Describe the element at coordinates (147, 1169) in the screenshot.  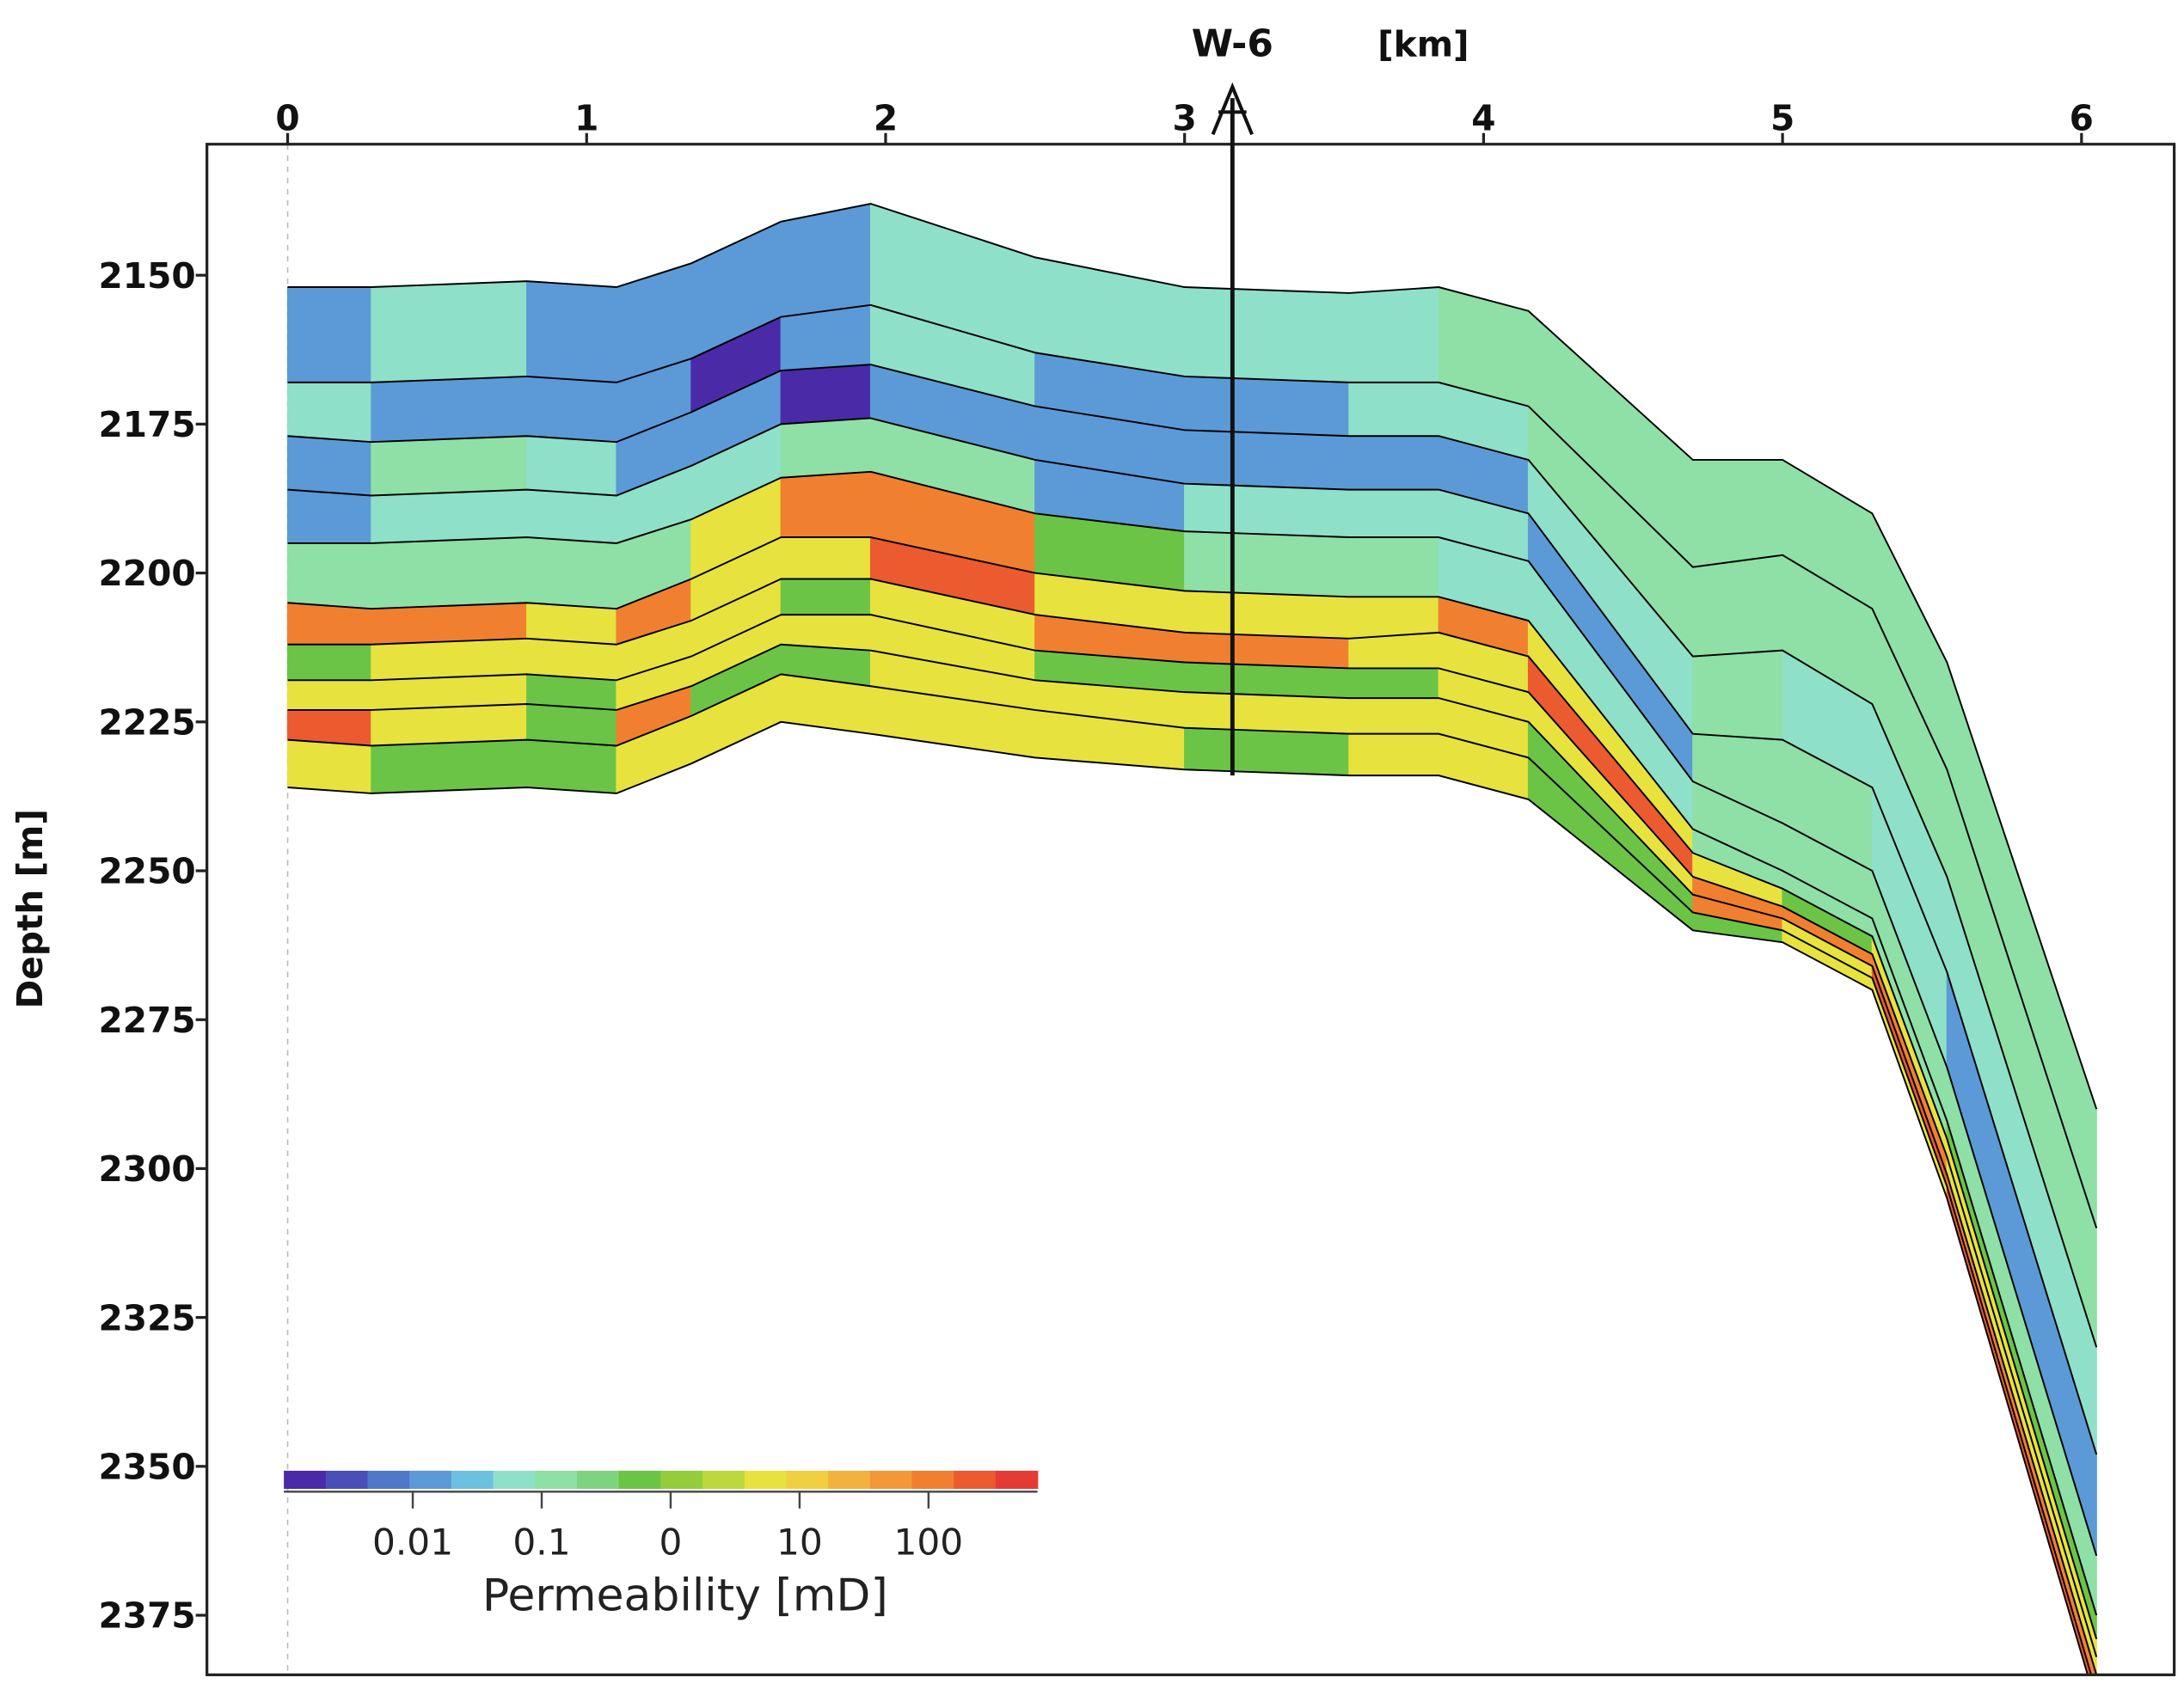
I see `y-tick-label: 2300` at that location.